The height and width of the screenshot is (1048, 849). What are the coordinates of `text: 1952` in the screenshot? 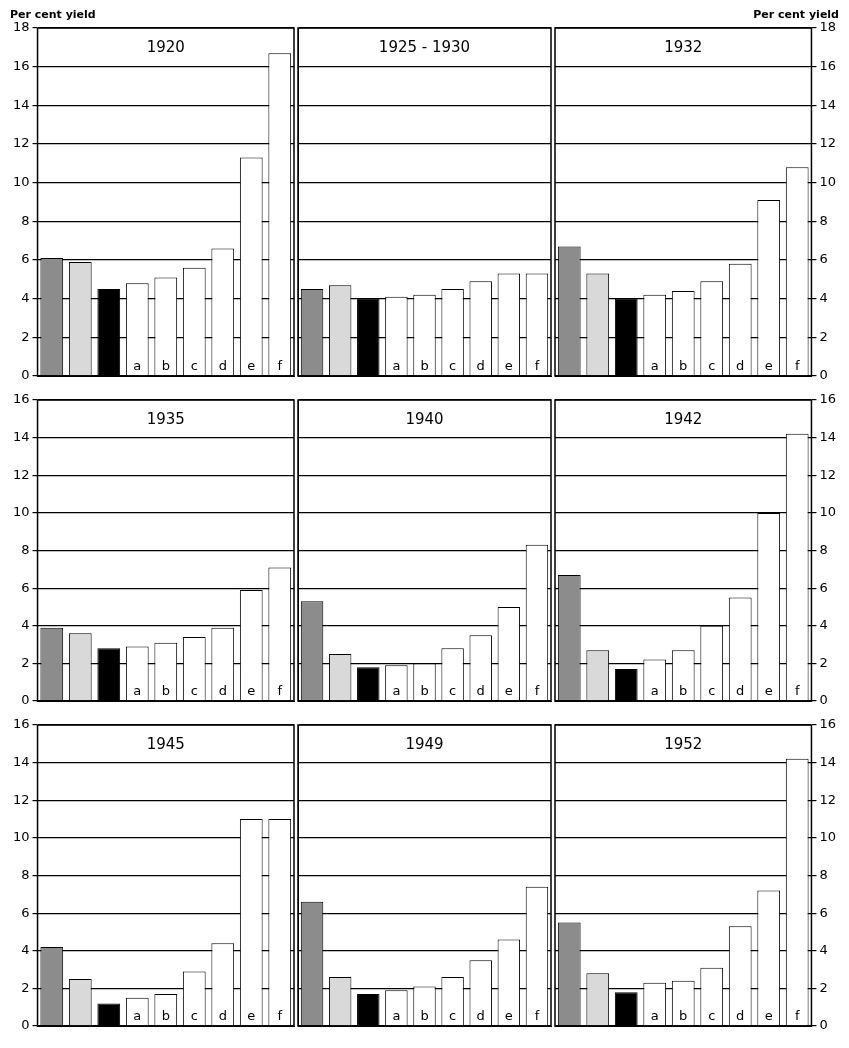 It's located at (683, 743).